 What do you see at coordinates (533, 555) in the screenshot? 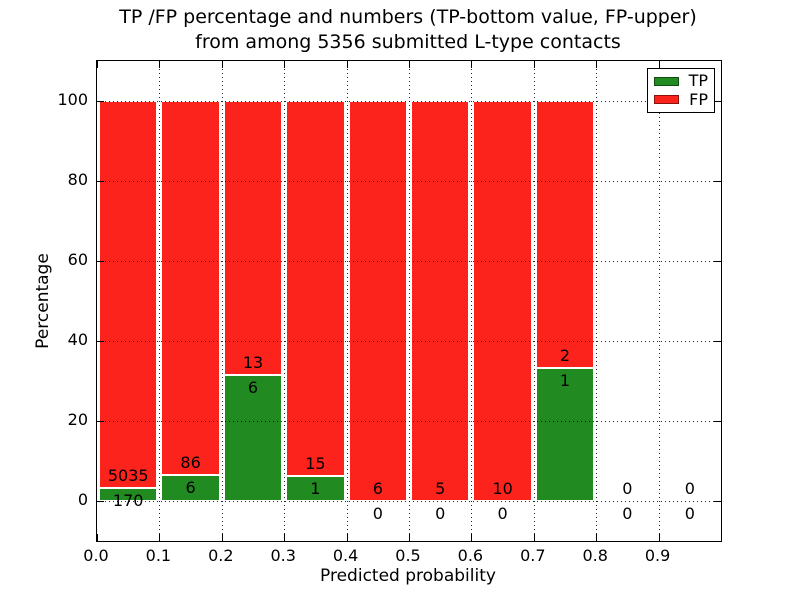
I see `x-tick-label: 0.7` at bounding box center [533, 555].